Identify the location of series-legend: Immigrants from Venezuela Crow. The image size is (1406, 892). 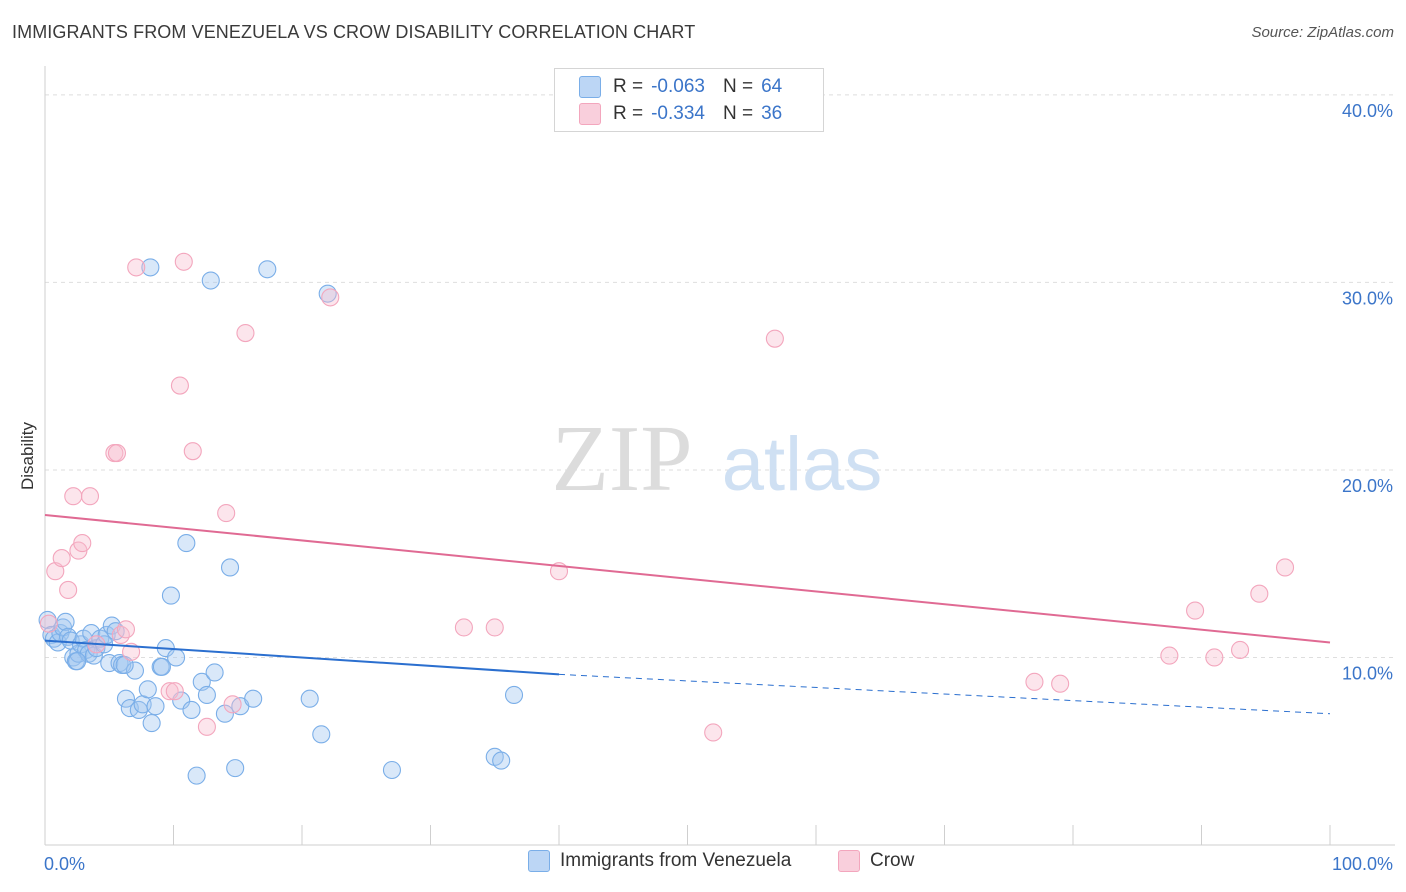
(703, 865).